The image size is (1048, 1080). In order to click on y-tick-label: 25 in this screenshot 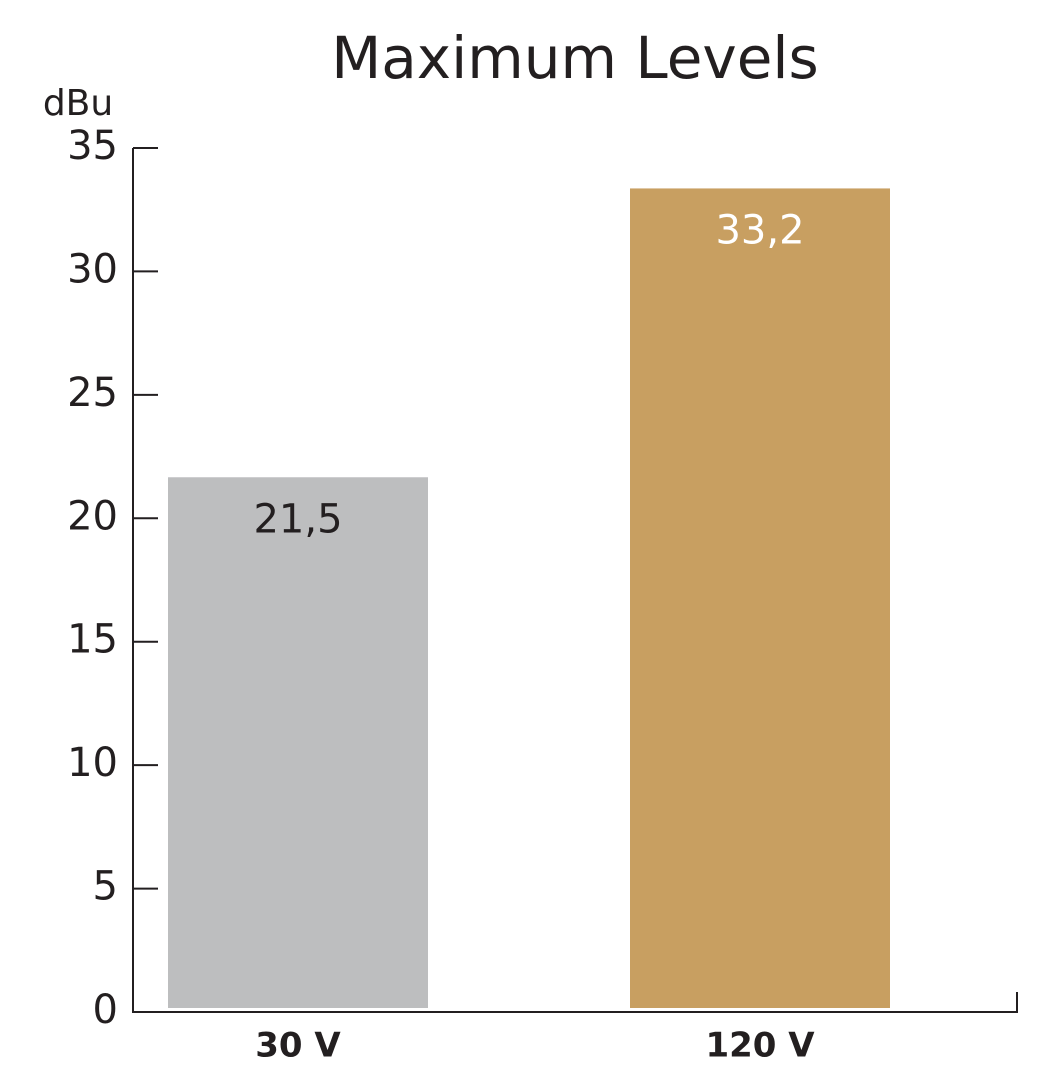, I will do `click(92, 393)`.